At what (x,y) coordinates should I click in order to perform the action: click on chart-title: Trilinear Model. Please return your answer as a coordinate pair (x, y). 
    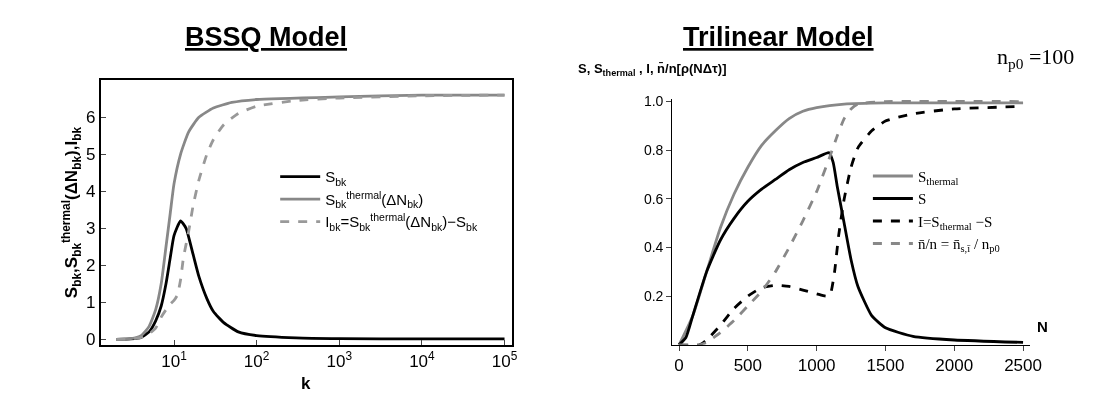
    Looking at the image, I should click on (778, 37).